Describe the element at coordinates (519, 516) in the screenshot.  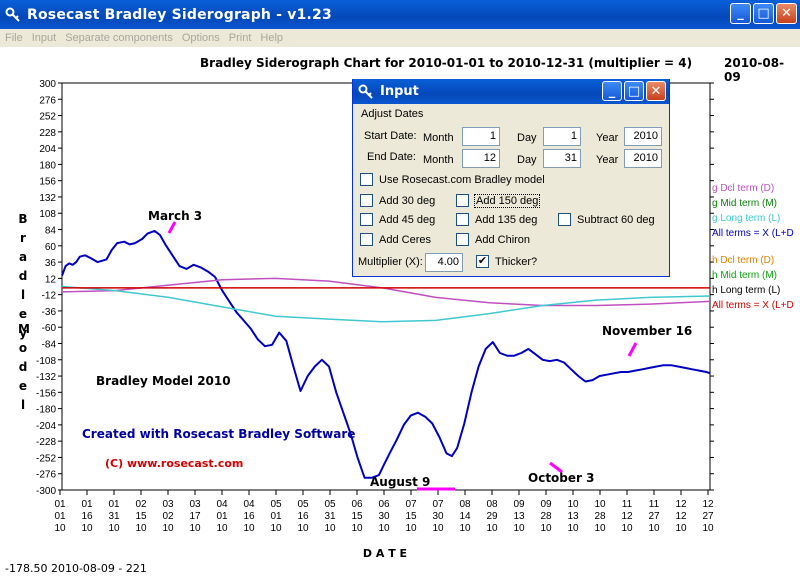
I see `x-tick-label: 13` at that location.